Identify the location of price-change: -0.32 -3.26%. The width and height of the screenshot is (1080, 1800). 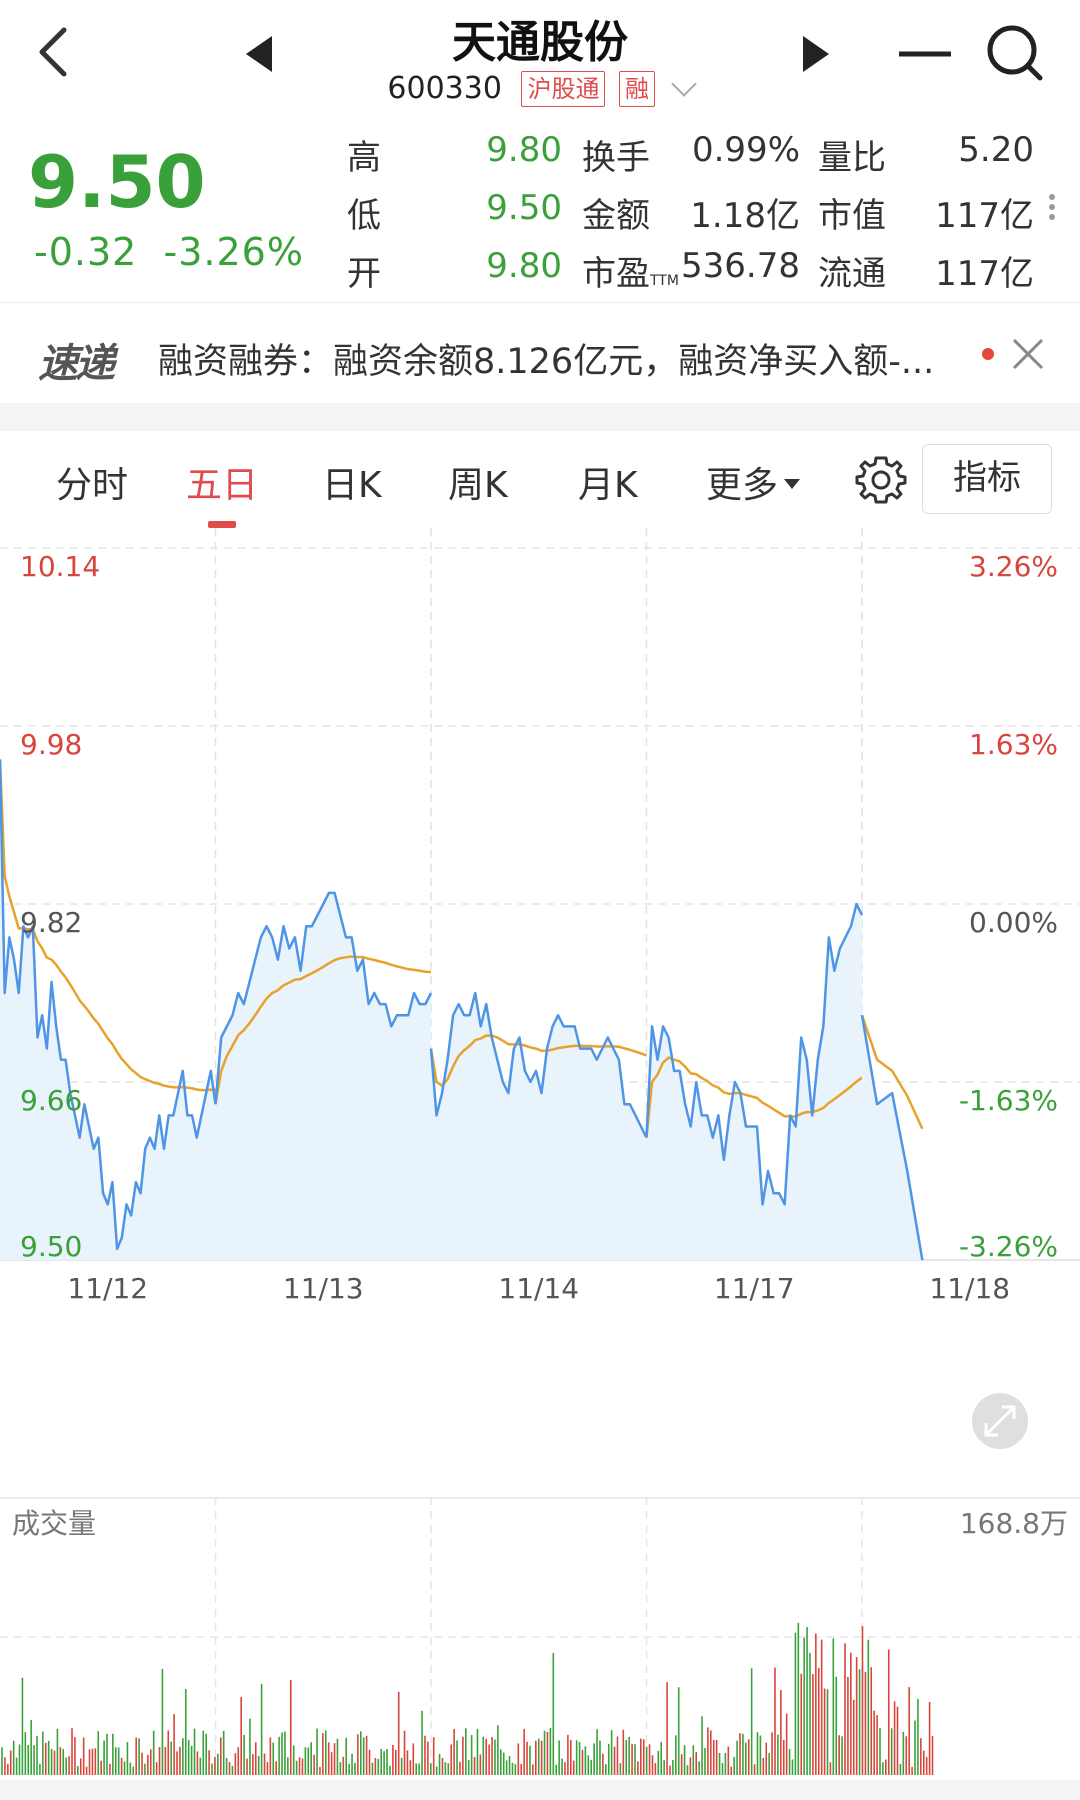
(169, 252).